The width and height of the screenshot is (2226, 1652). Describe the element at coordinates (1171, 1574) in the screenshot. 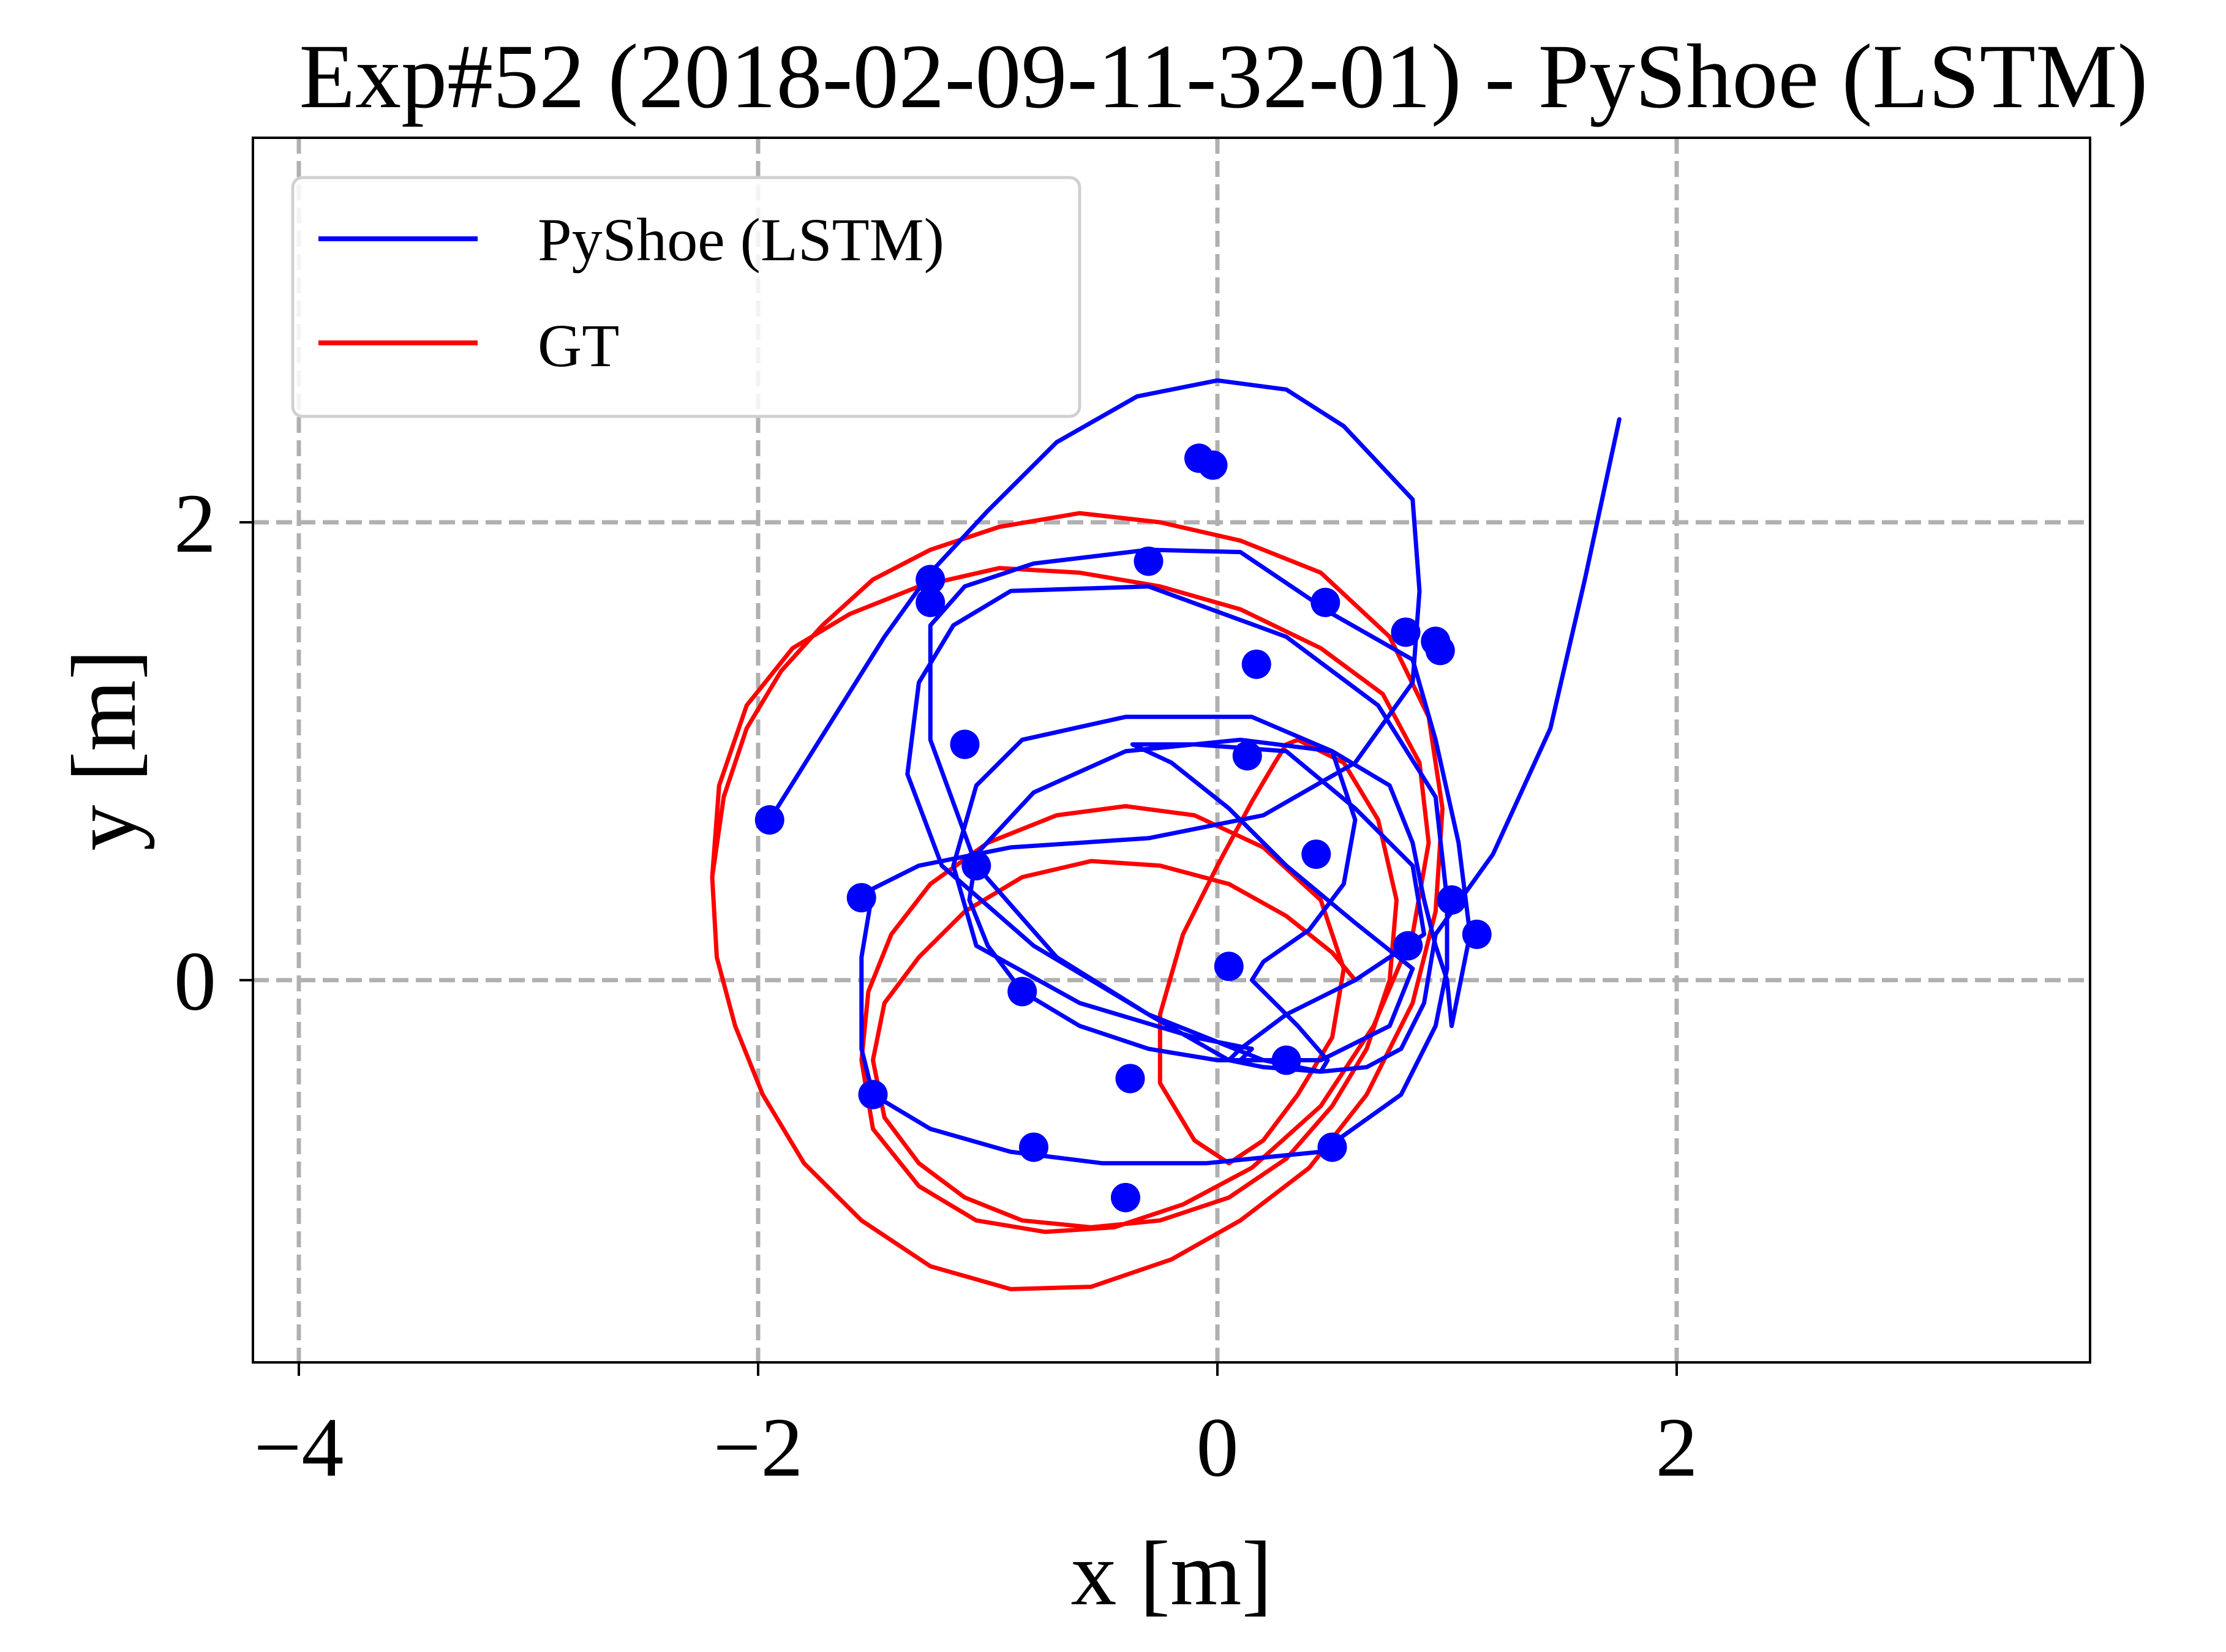

I see `x-axis-label: x [m]` at that location.